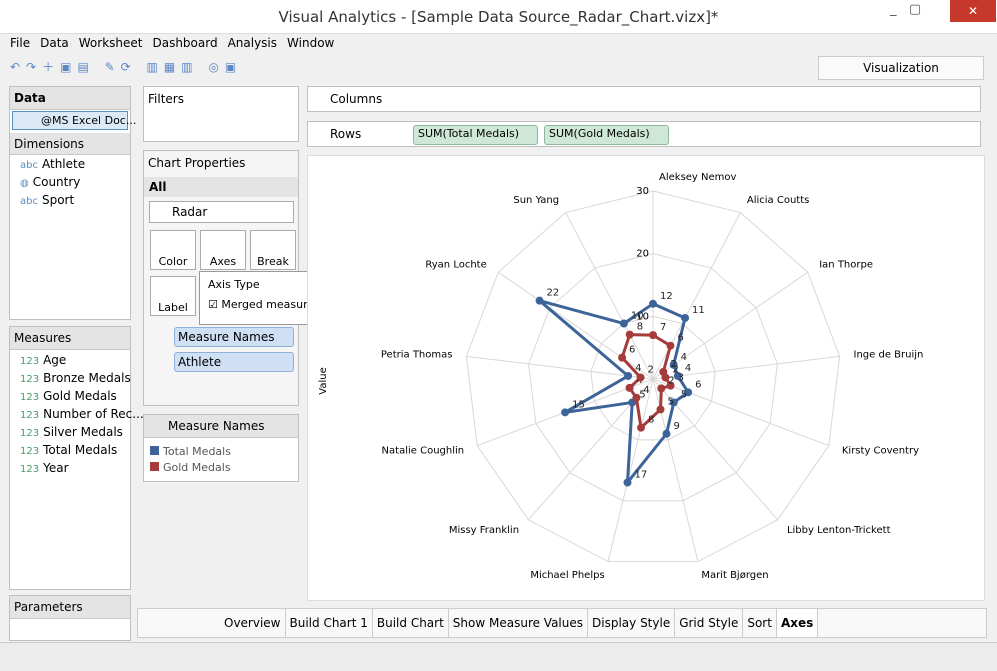 The width and height of the screenshot is (997, 671). Describe the element at coordinates (484, 530) in the screenshot. I see `category-label: Missy Franklin` at that location.